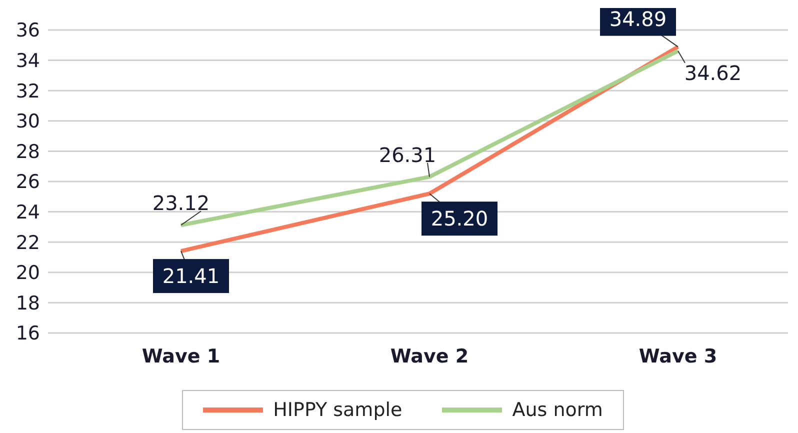  What do you see at coordinates (28, 303) in the screenshot?
I see `y-tick-label: 18` at bounding box center [28, 303].